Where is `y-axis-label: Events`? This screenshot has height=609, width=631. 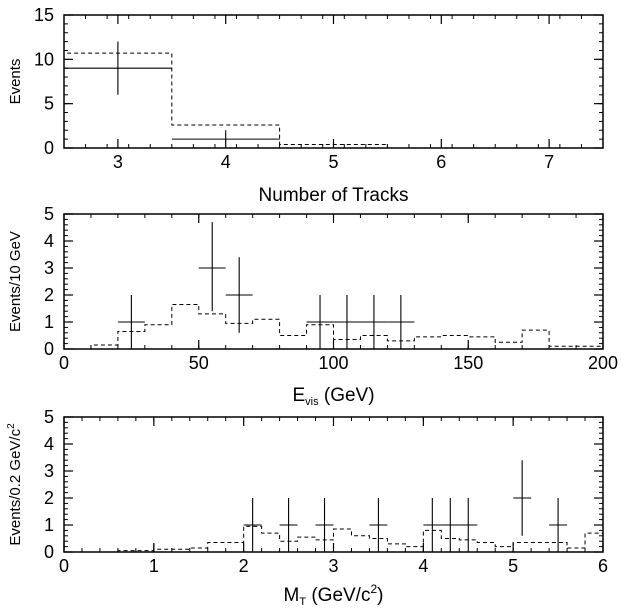 y-axis-label: Events is located at coordinates (15, 82).